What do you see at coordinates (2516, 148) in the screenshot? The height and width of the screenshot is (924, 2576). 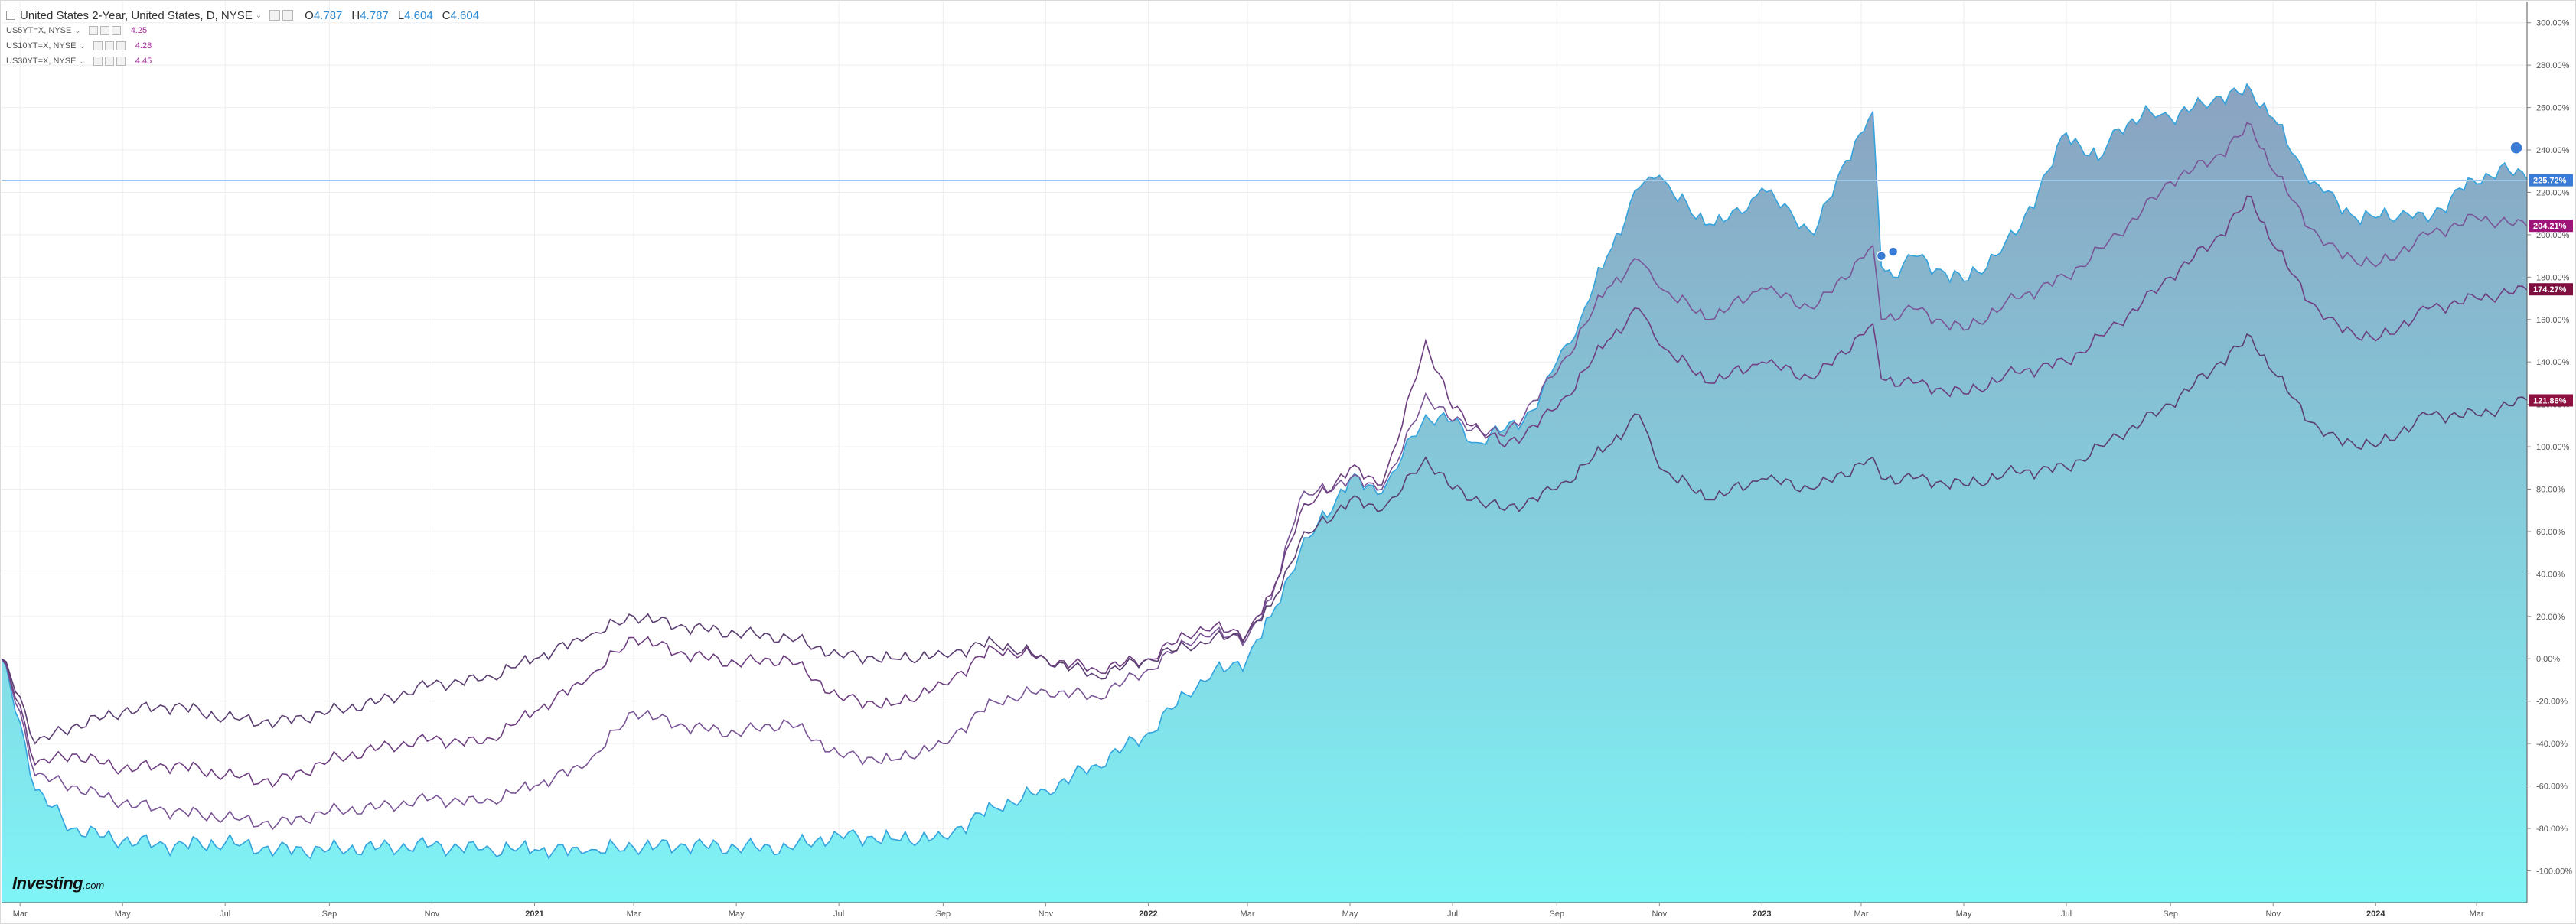 I see `alert-marker-icon` at bounding box center [2516, 148].